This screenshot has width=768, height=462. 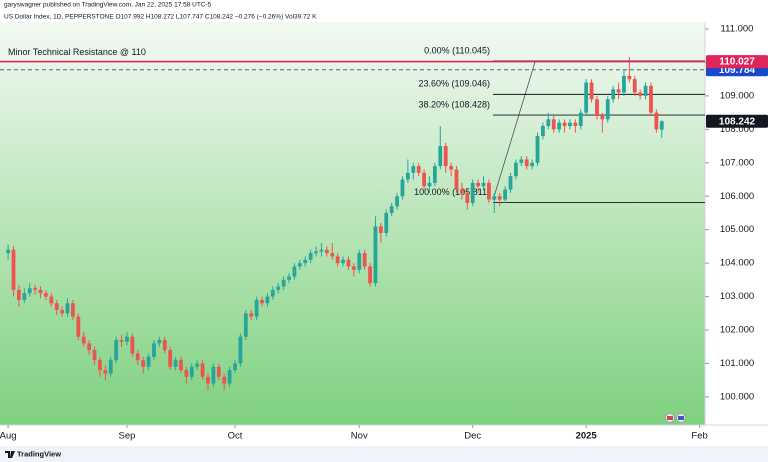 I want to click on y-tick-label: 106.000, so click(x=737, y=196).